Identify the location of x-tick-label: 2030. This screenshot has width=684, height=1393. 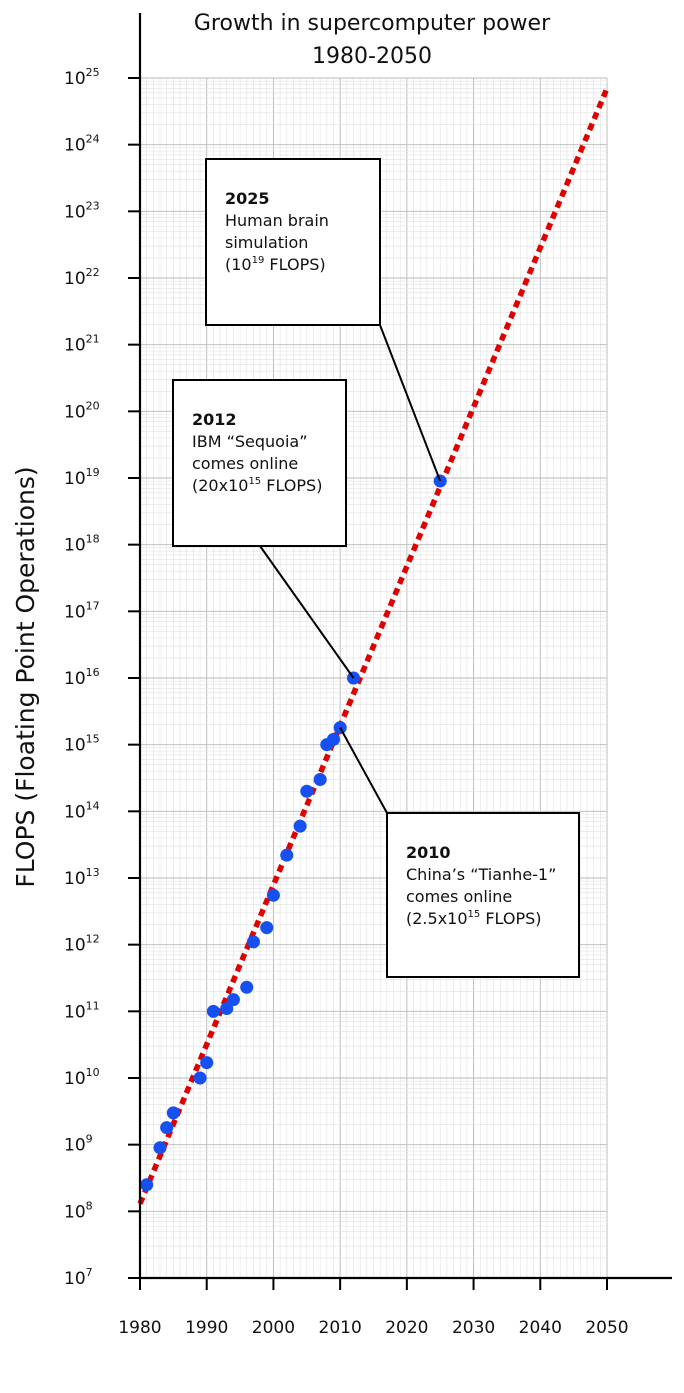
(473, 1328).